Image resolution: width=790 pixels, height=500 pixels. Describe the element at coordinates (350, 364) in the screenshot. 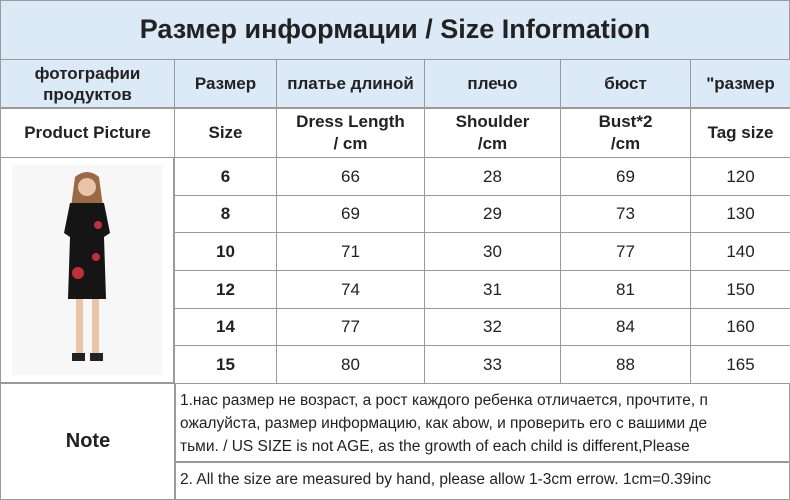

I see `value-cell: 80` at that location.